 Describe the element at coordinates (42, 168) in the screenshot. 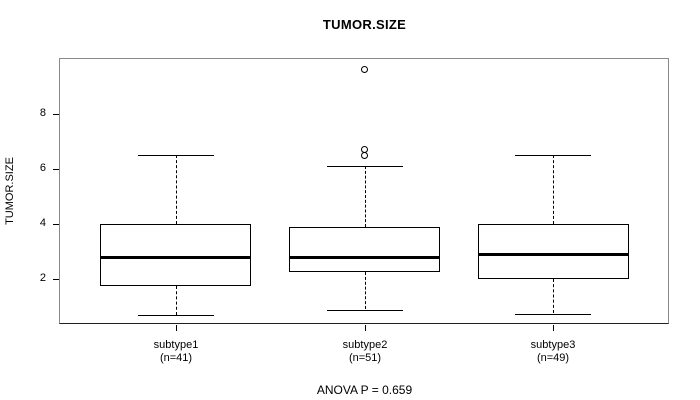

I see `y-tick-label: 6` at that location.